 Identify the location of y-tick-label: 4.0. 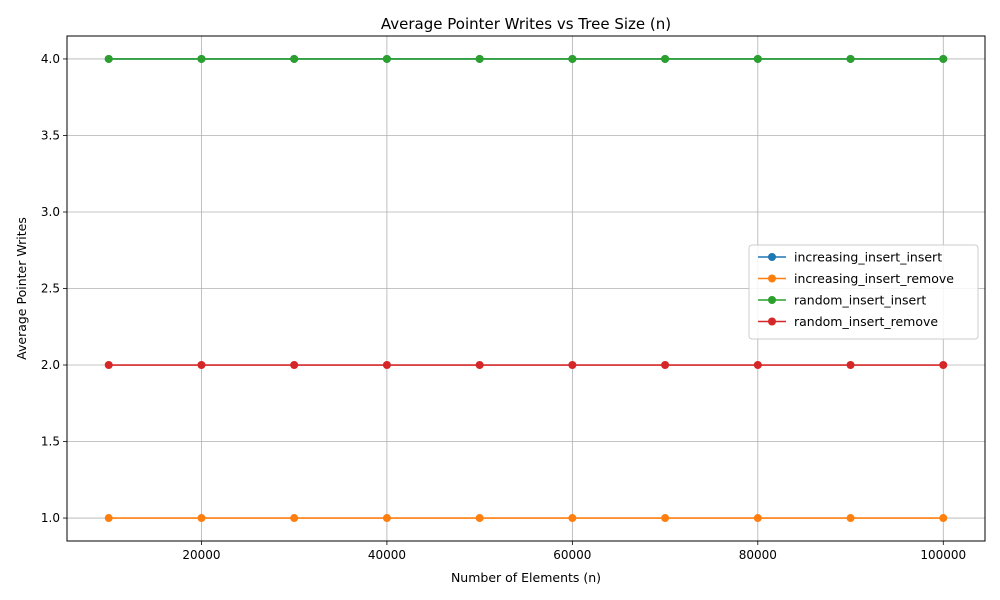
(50, 59).